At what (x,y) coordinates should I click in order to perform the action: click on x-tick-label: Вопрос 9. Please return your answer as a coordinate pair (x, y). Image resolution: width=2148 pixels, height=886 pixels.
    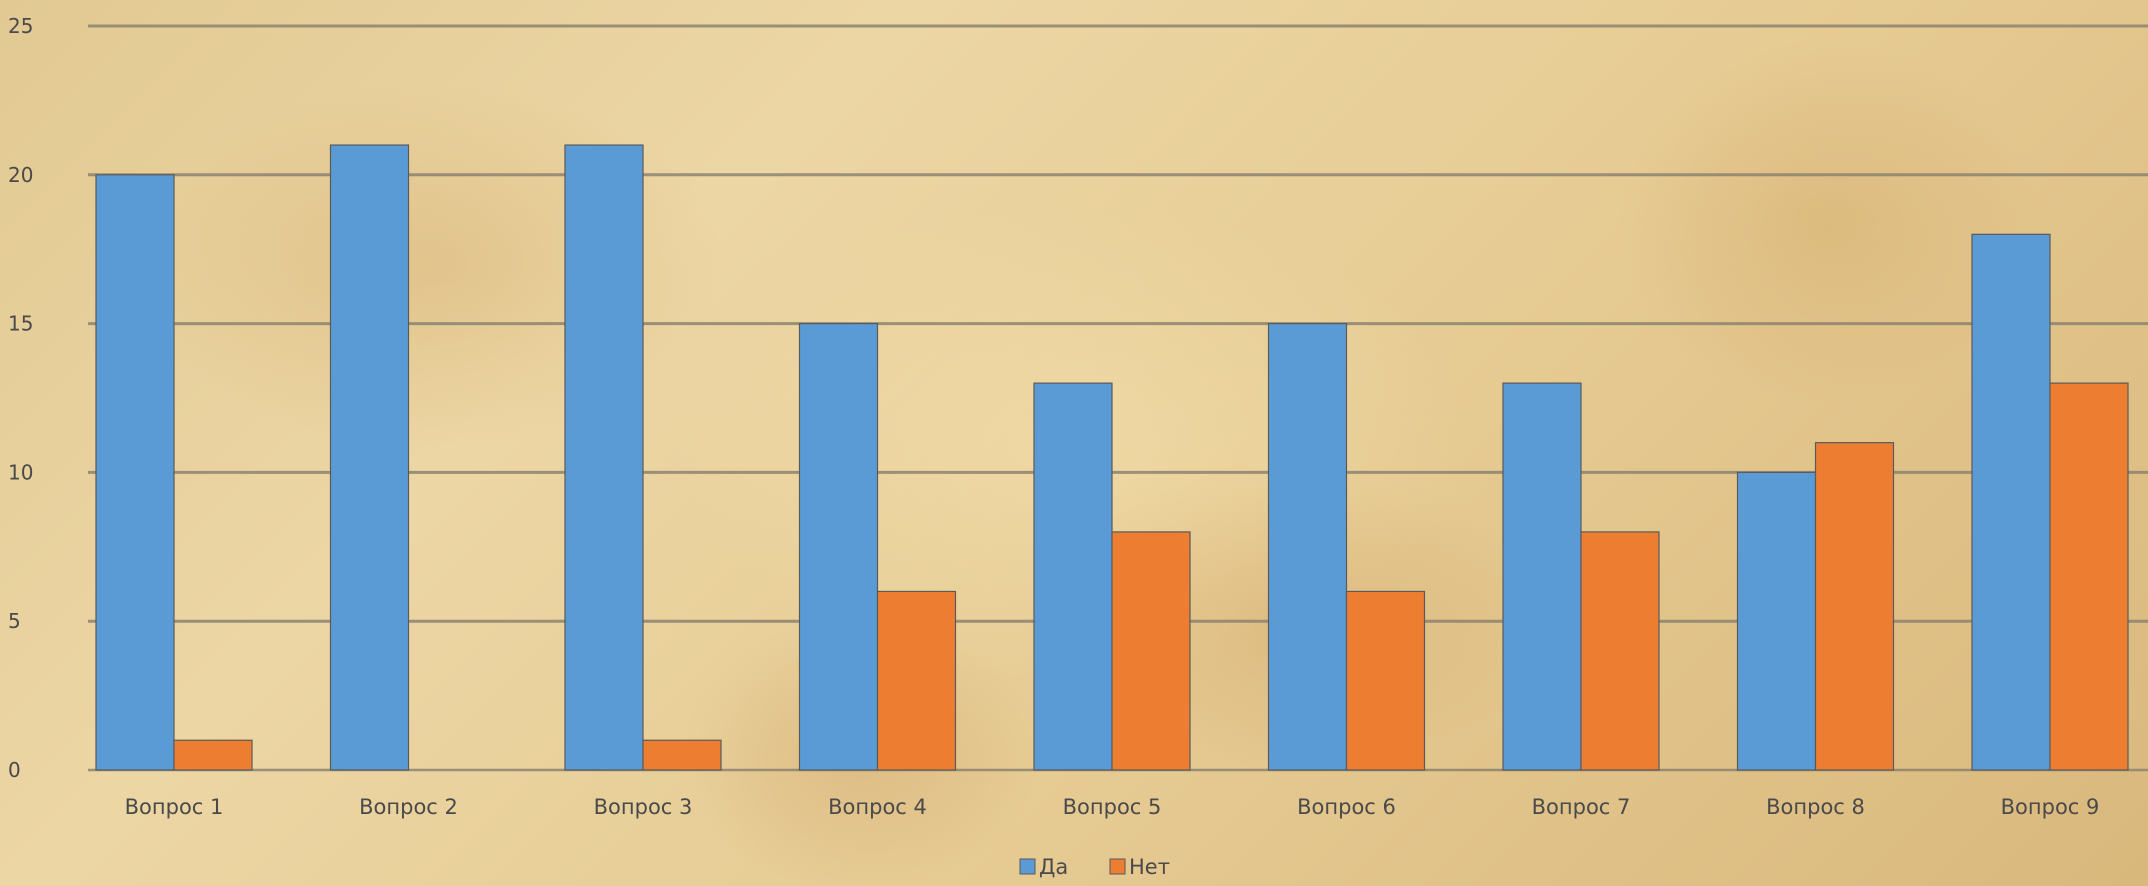
    Looking at the image, I should click on (2050, 807).